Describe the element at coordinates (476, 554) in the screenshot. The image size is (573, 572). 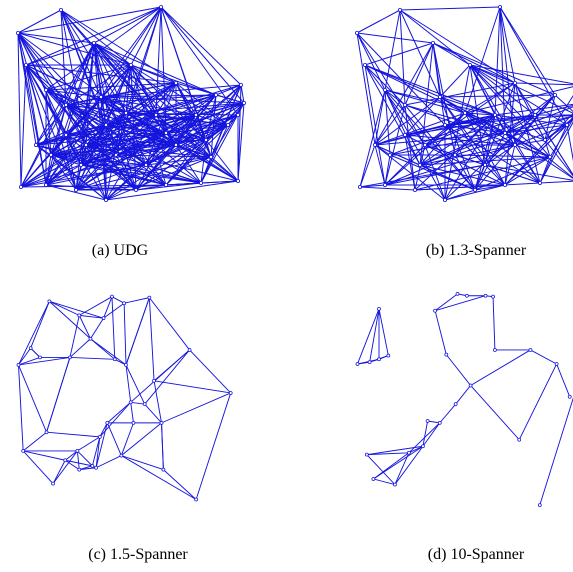
I see `caption-10-spanner: (d) 10-Spanner` at that location.